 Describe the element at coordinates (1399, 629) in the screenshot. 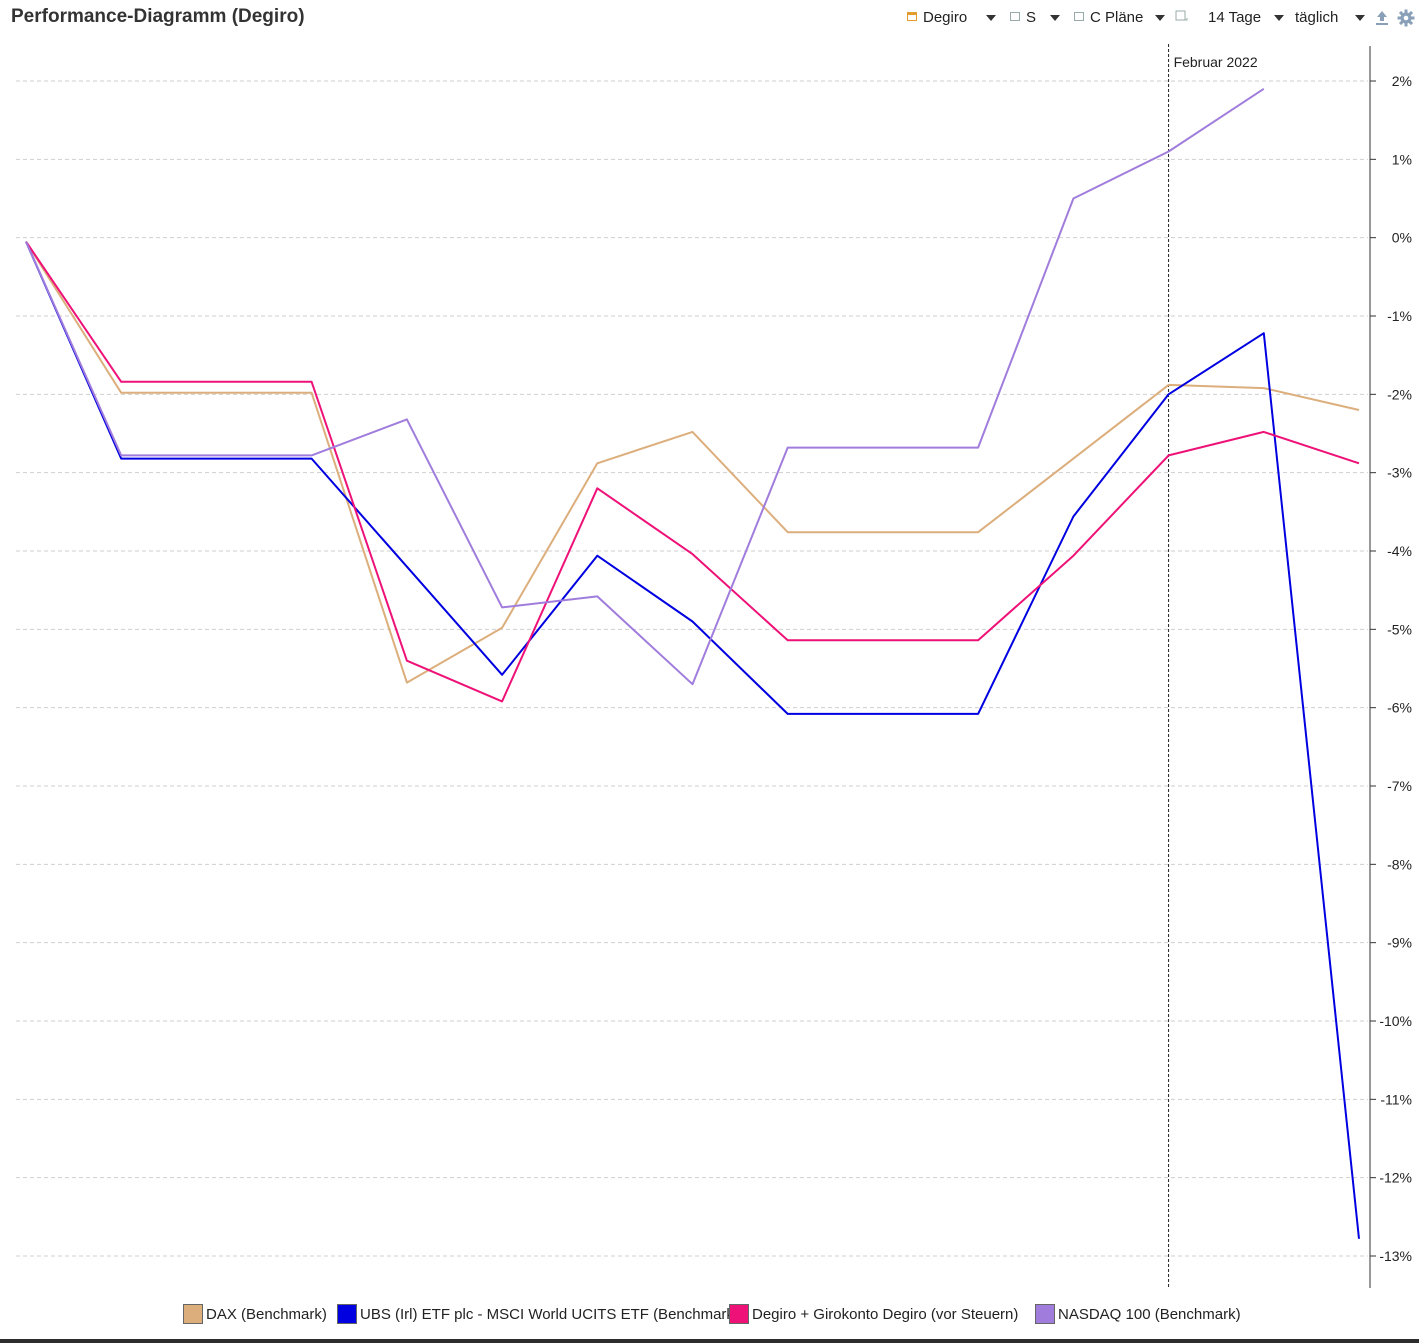

I see `y-tick-label: -5%` at that location.